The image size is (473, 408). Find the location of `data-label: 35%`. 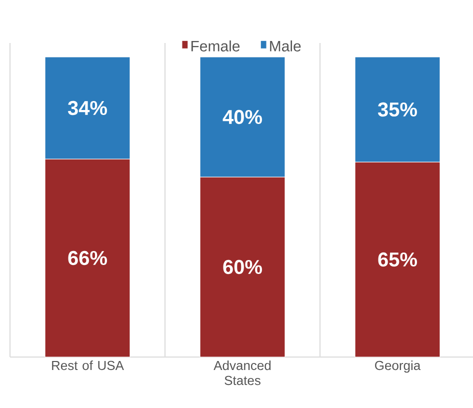

data-label: 35% is located at coordinates (397, 109).